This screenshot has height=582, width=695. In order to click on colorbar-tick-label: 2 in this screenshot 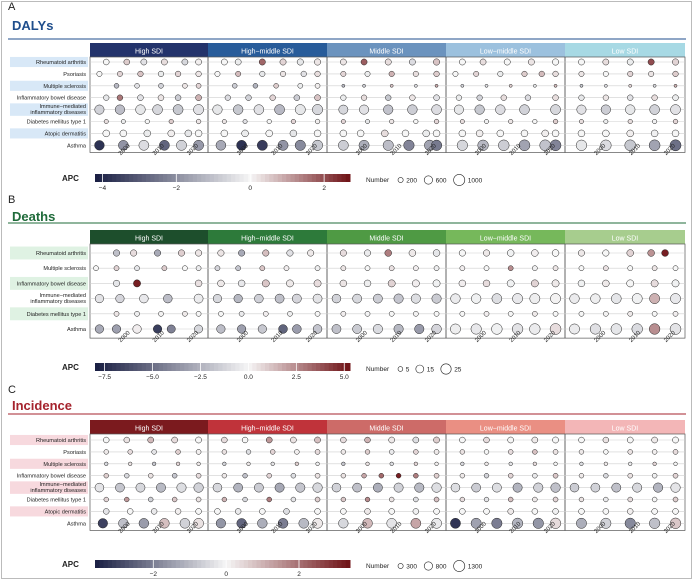, I will do `click(324, 188)`.